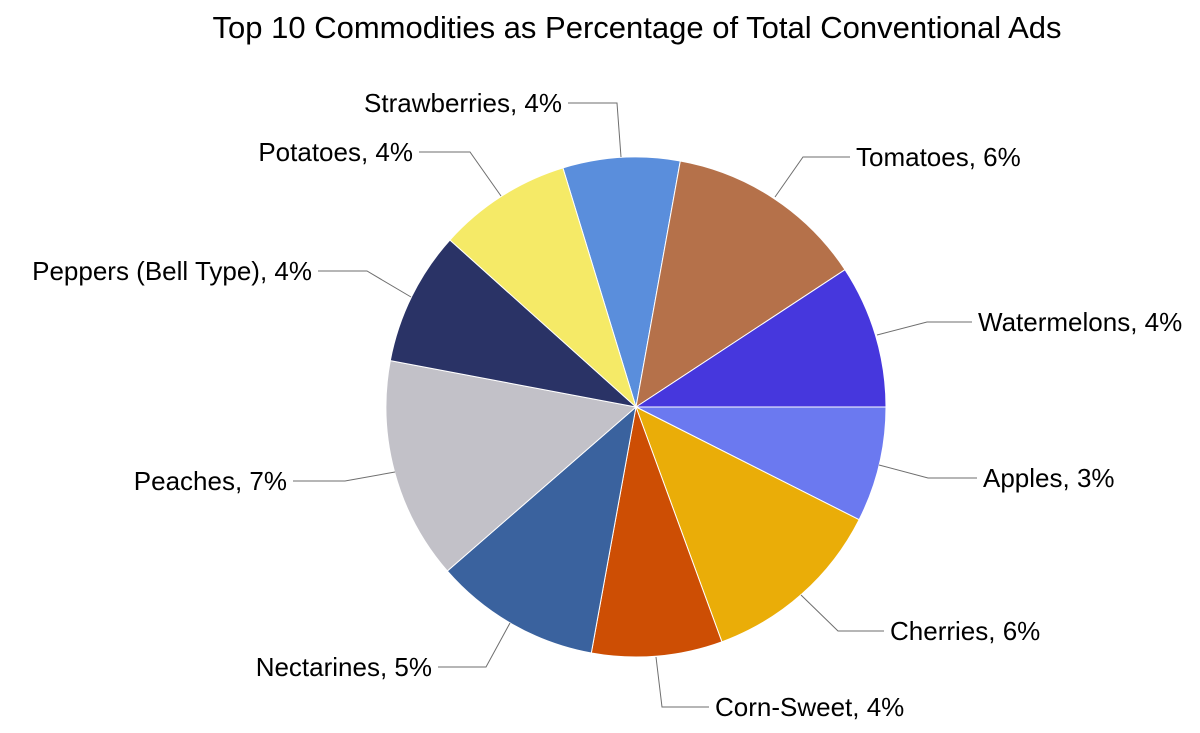 The image size is (1200, 733). Describe the element at coordinates (172, 271) in the screenshot. I see `slice-label-peppers-bell-type: Peppers (Bell Type), 4%` at that location.